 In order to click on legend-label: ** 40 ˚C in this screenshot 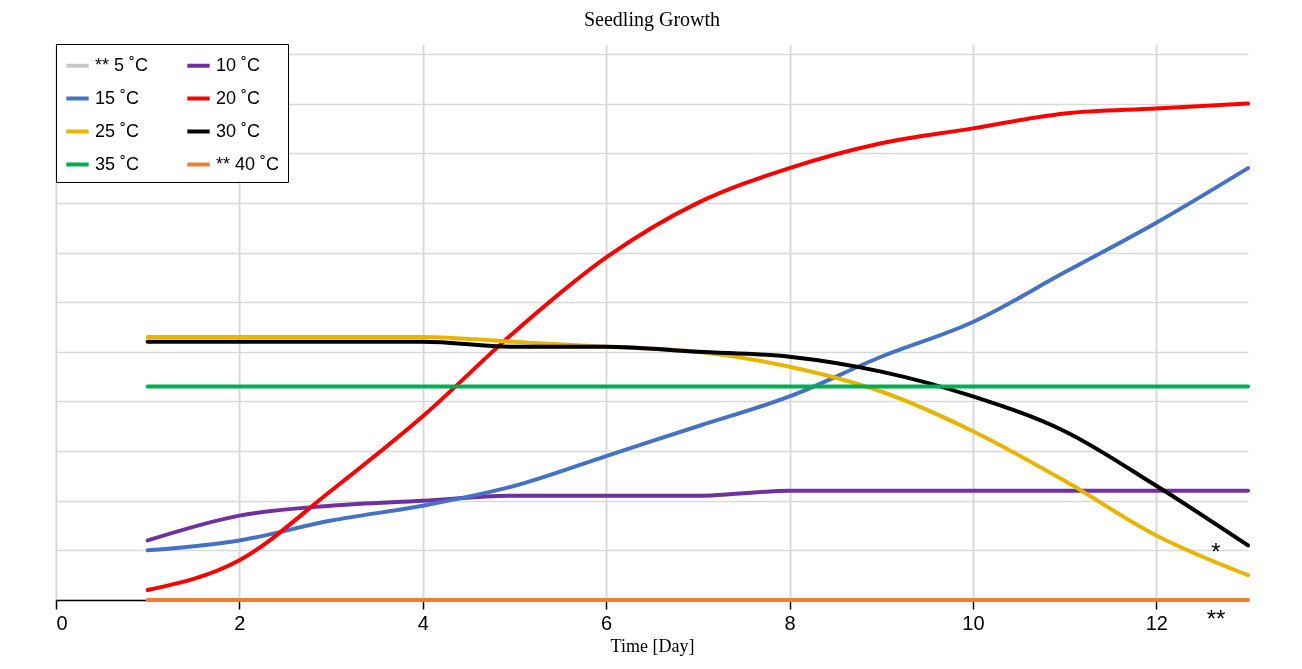, I will do `click(248, 163)`.